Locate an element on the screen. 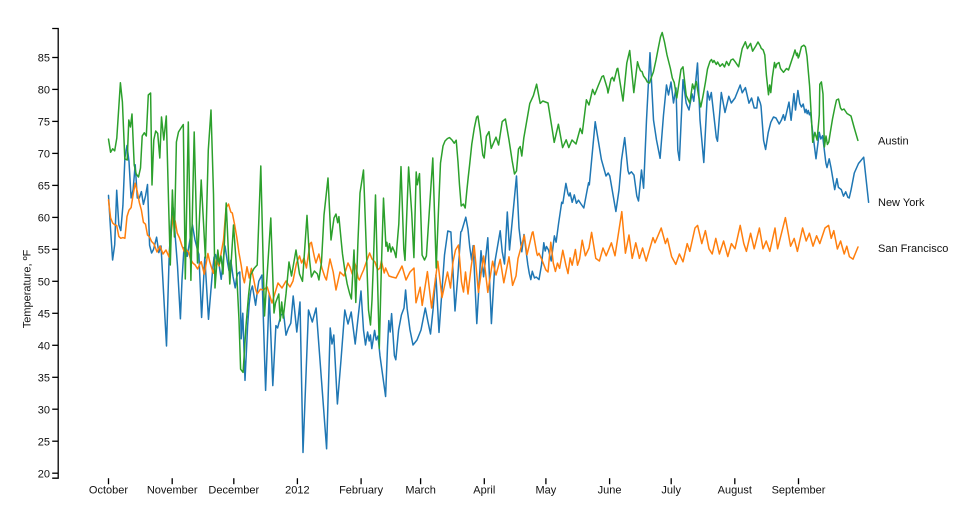  svg-text: 80 is located at coordinates (44, 91).